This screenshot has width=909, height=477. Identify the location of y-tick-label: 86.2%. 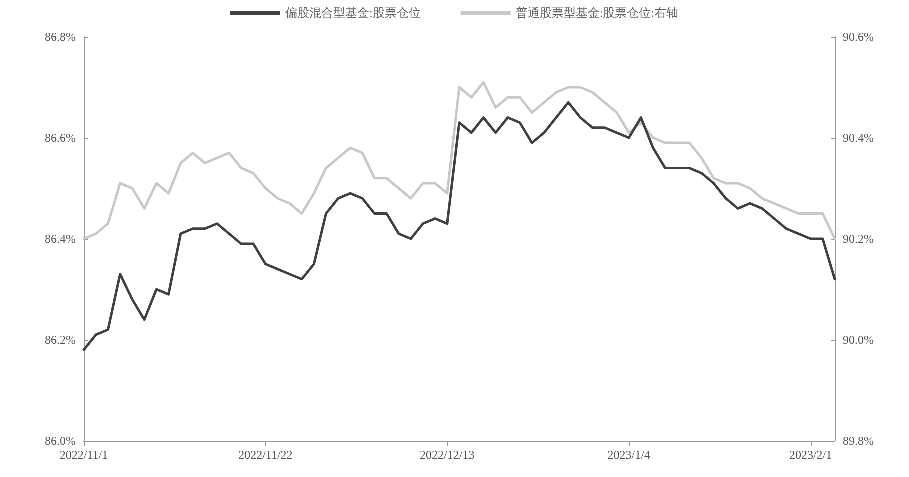
(60, 340).